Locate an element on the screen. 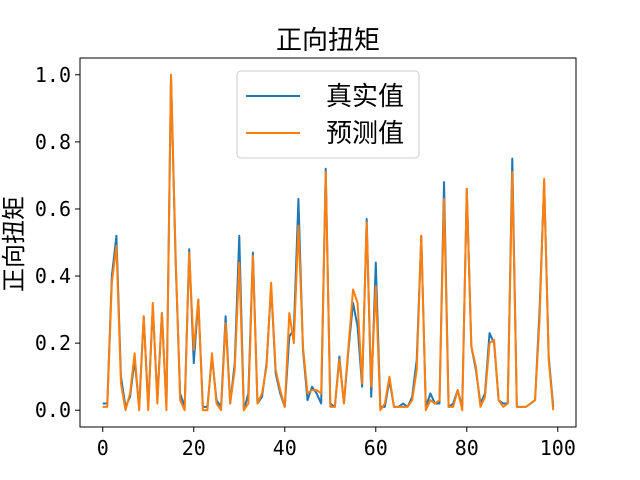 The height and width of the screenshot is (480, 640). legend-label-predicted: 预测值 is located at coordinates (365, 134).